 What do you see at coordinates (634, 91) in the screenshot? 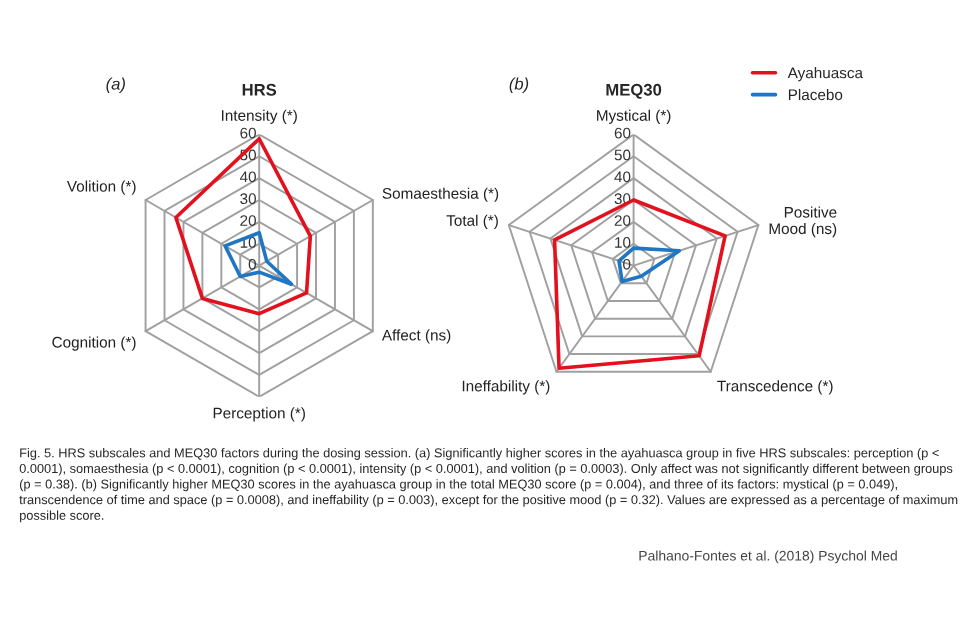
I see `text: MEQ30` at bounding box center [634, 91].